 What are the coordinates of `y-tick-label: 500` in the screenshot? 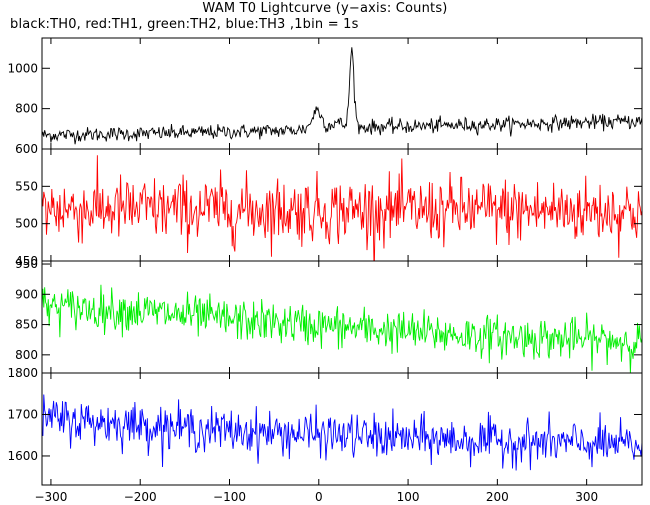 It's located at (26, 224).